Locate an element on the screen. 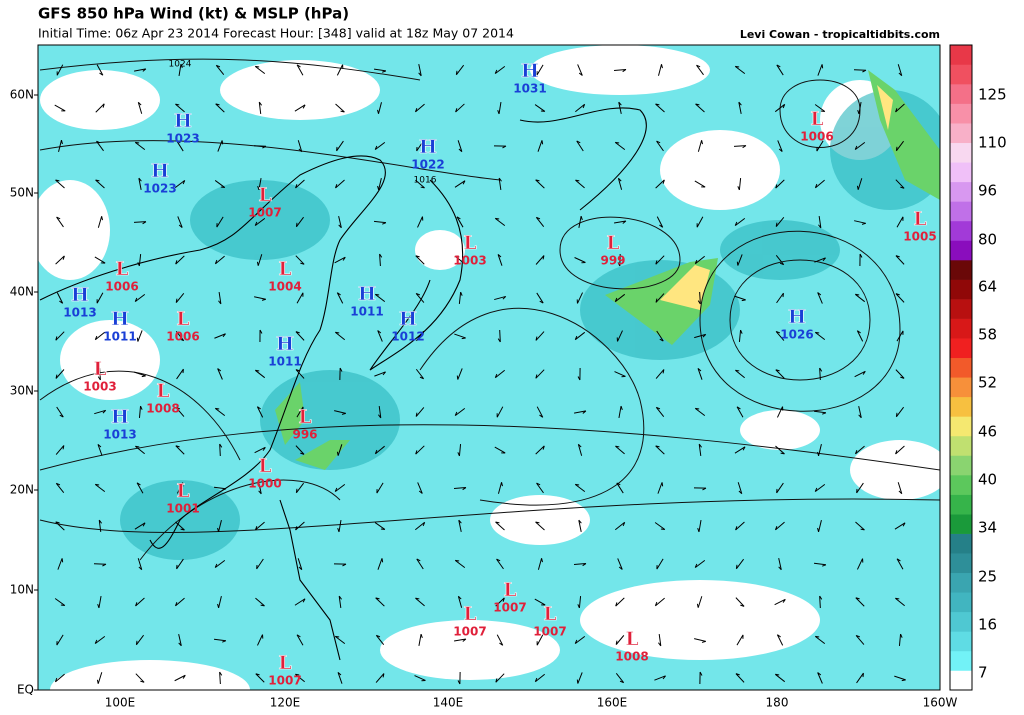 This screenshot has height=715, width=1024. center-pressure: 999 is located at coordinates (612, 261).